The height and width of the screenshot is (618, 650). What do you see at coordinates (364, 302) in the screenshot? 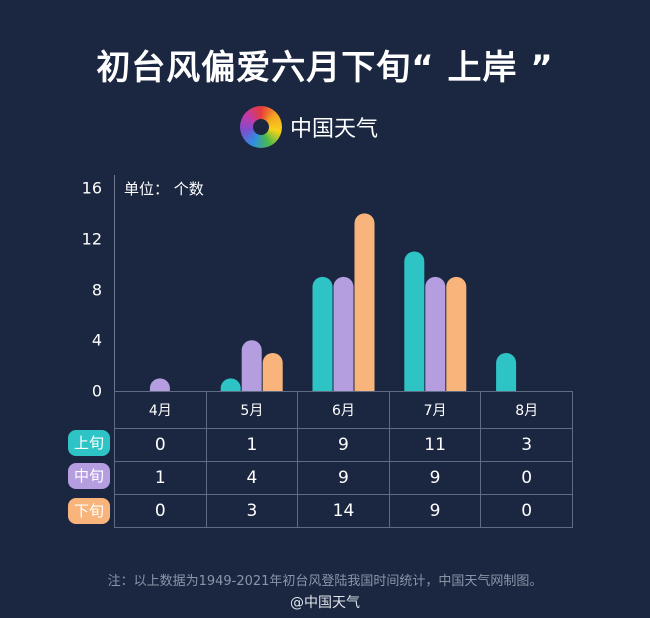
I see `bar-下旬-6月` at bounding box center [364, 302].